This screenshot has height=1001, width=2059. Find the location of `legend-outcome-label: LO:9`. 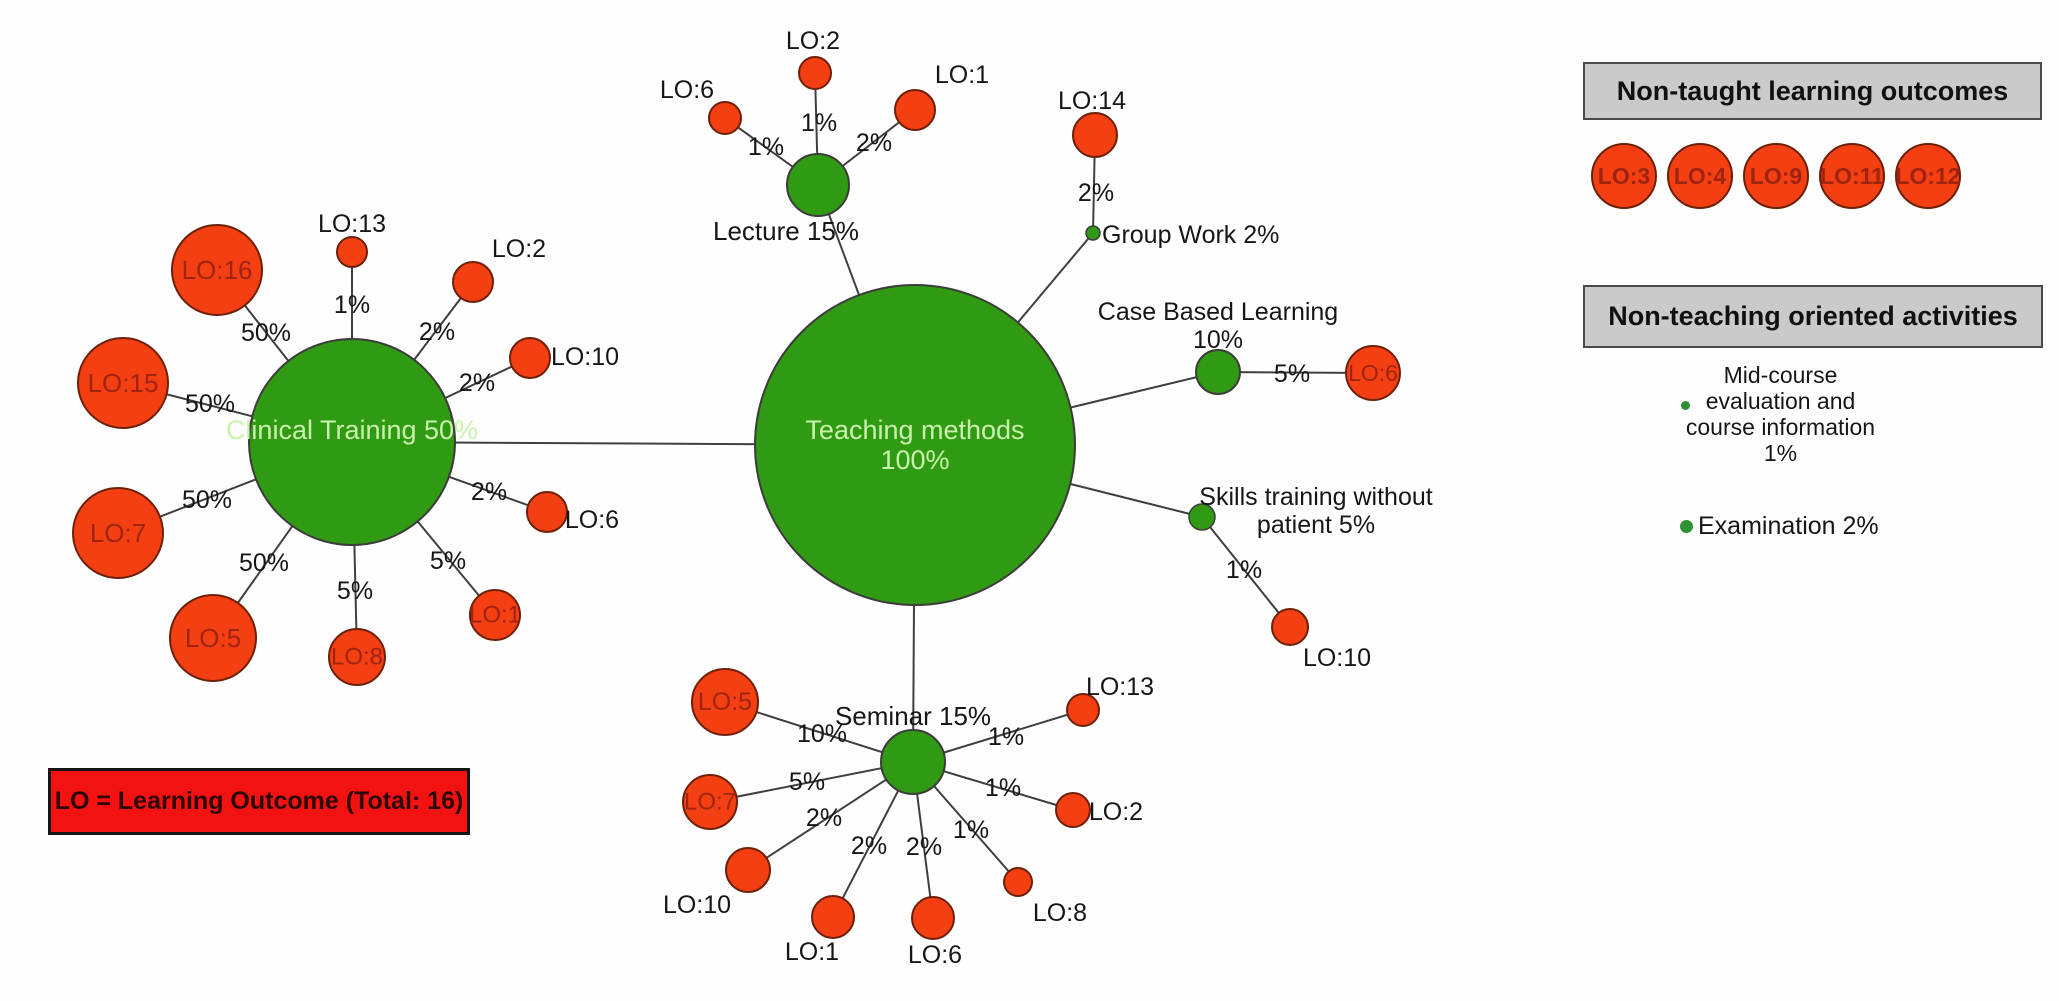

legend-outcome-label: LO:9 is located at coordinates (1776, 175).